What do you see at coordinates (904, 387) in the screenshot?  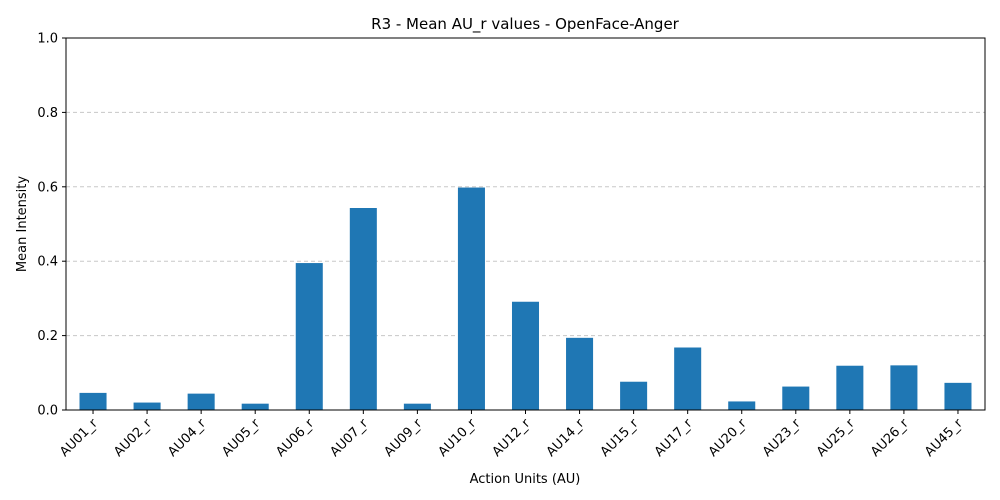 I see `bar-au26-r` at bounding box center [904, 387].